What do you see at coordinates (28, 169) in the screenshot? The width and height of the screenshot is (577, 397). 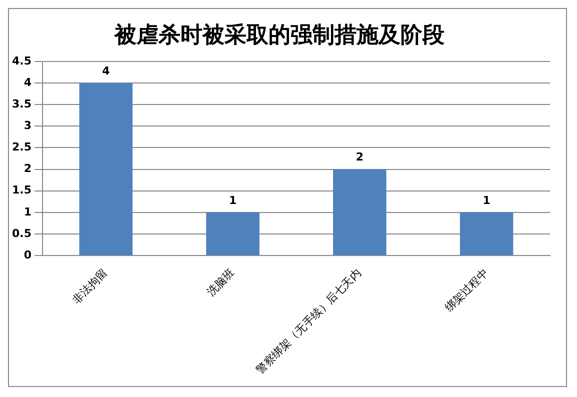 I see `y-tick-label: 2` at bounding box center [28, 169].